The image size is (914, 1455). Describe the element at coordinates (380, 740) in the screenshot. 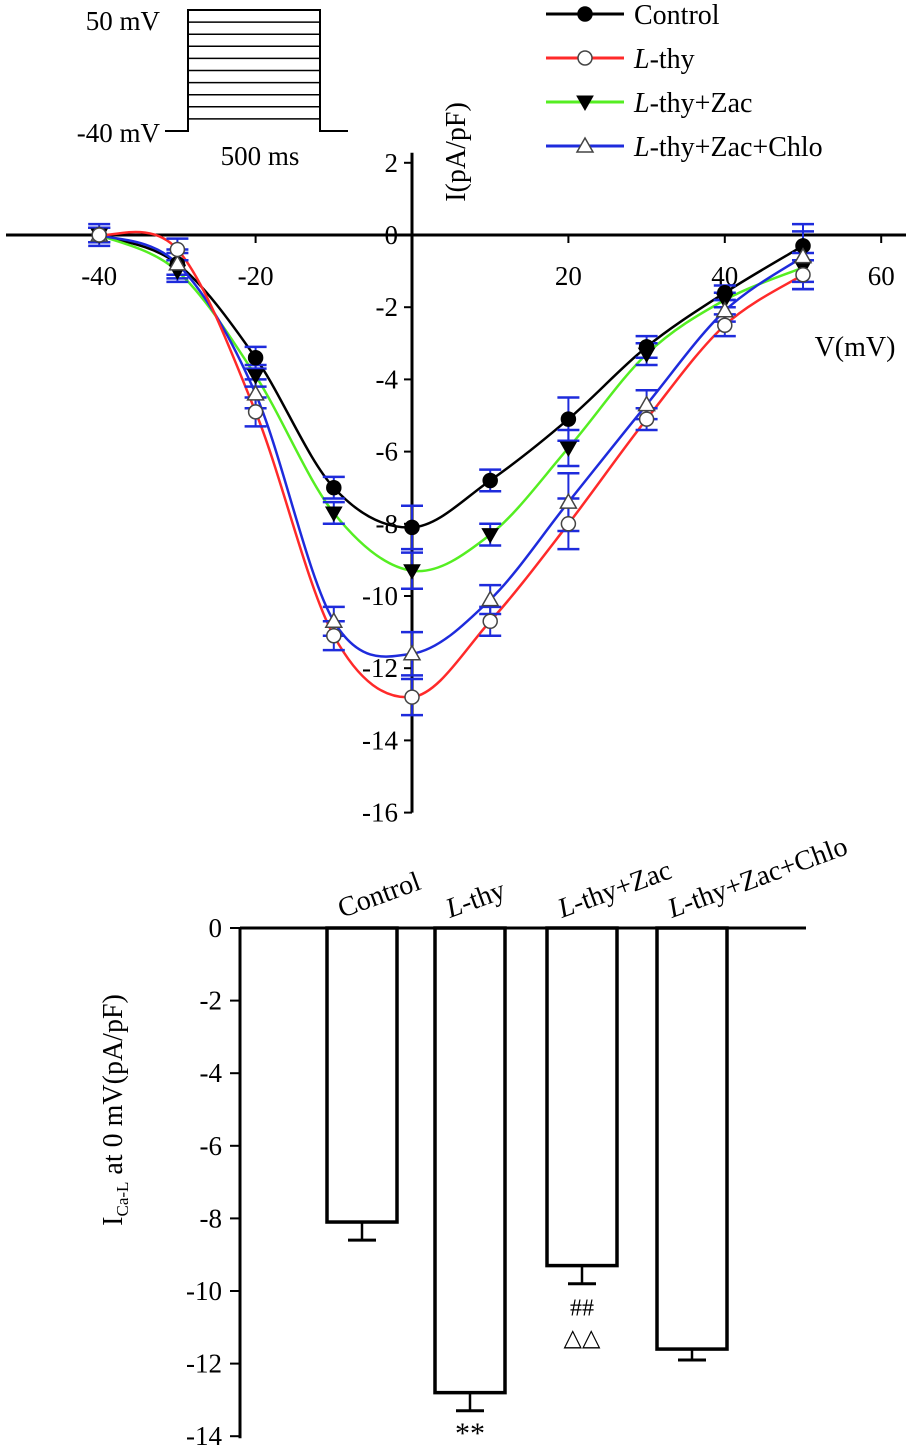

I see `iv-y-tick-label: -14` at that location.